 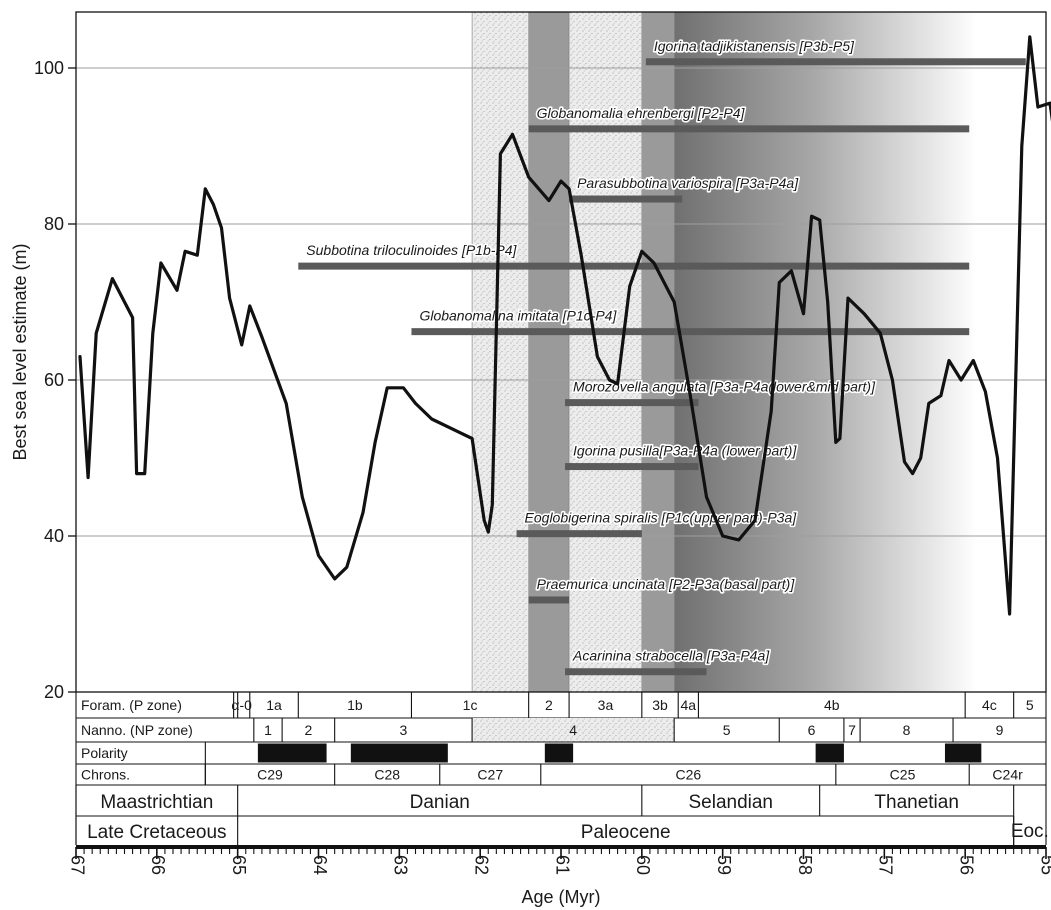 I want to click on y-tick-label-1: 40, so click(x=54, y=536).